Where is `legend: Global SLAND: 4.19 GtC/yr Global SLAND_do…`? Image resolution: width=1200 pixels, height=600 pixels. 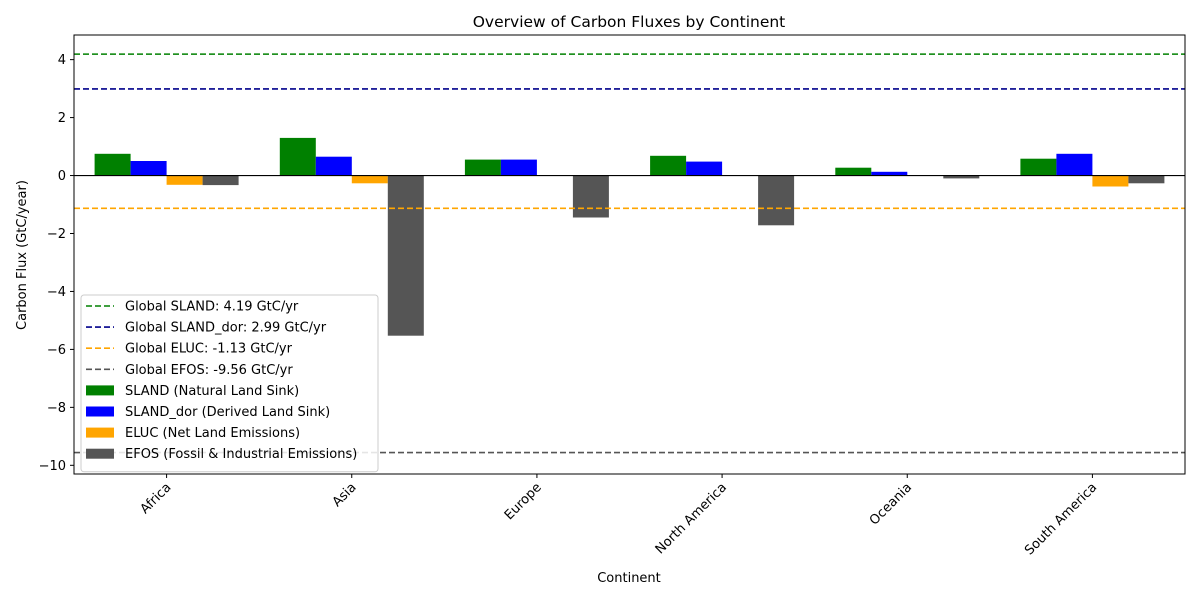
legend: Global SLAND: 4.19 GtC/yr Global SLAND_do… is located at coordinates (229, 383).